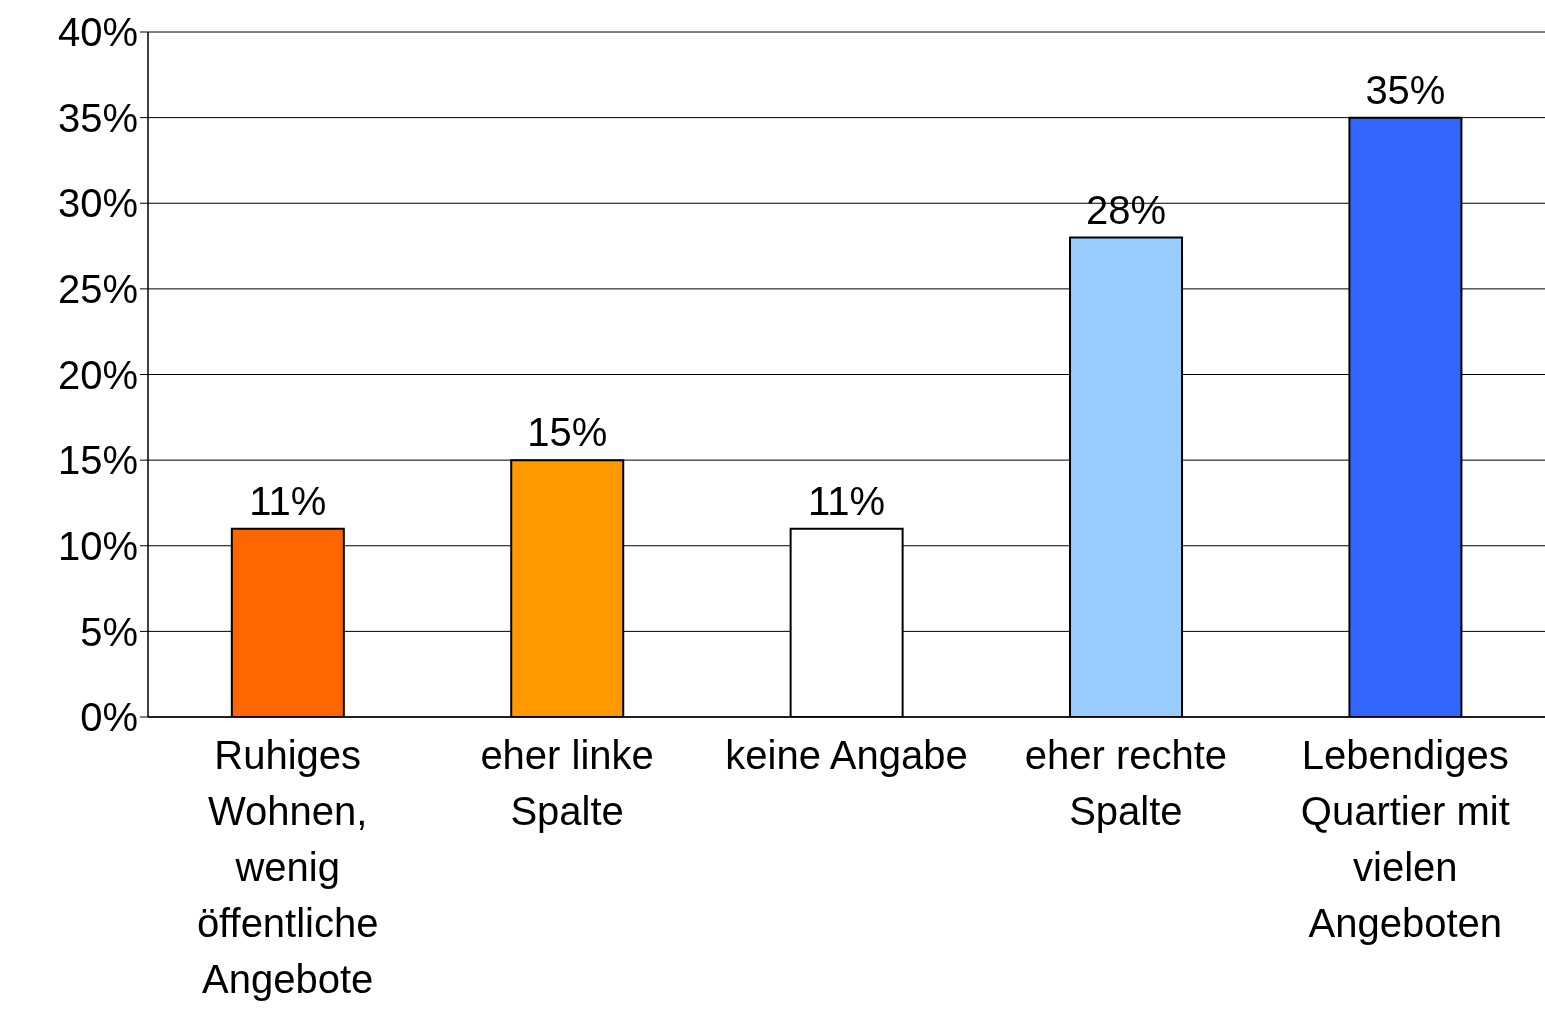  I want to click on y-tick-label: 30%, so click(97, 203).